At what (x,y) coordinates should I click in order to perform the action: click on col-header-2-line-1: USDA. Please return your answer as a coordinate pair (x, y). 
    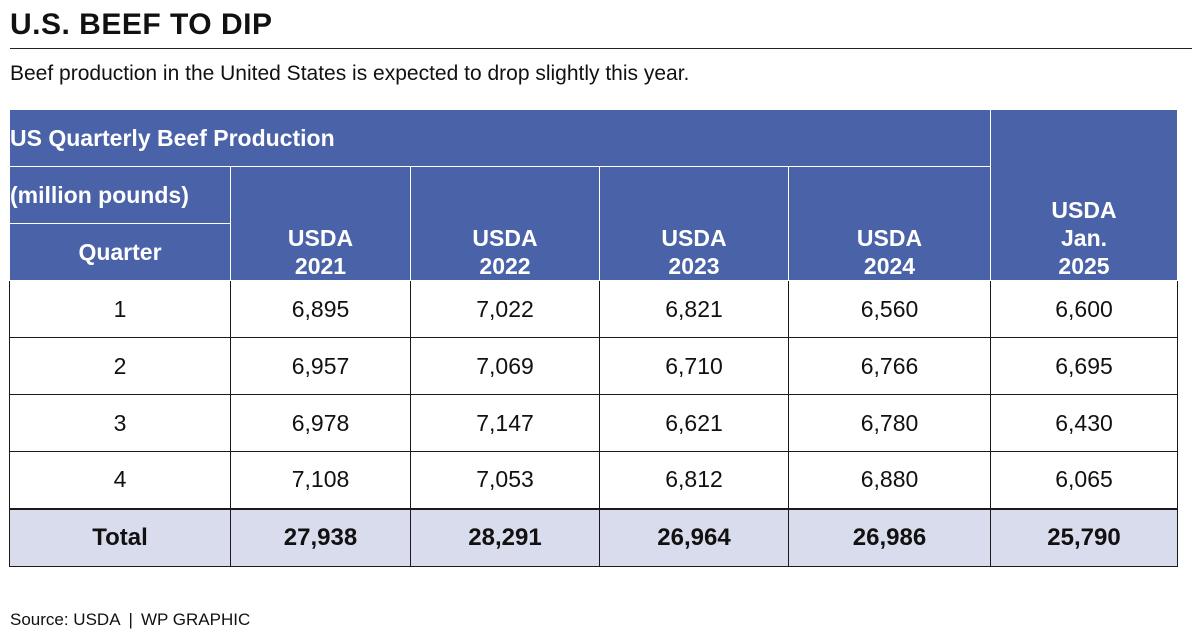
    Looking at the image, I should click on (505, 238).